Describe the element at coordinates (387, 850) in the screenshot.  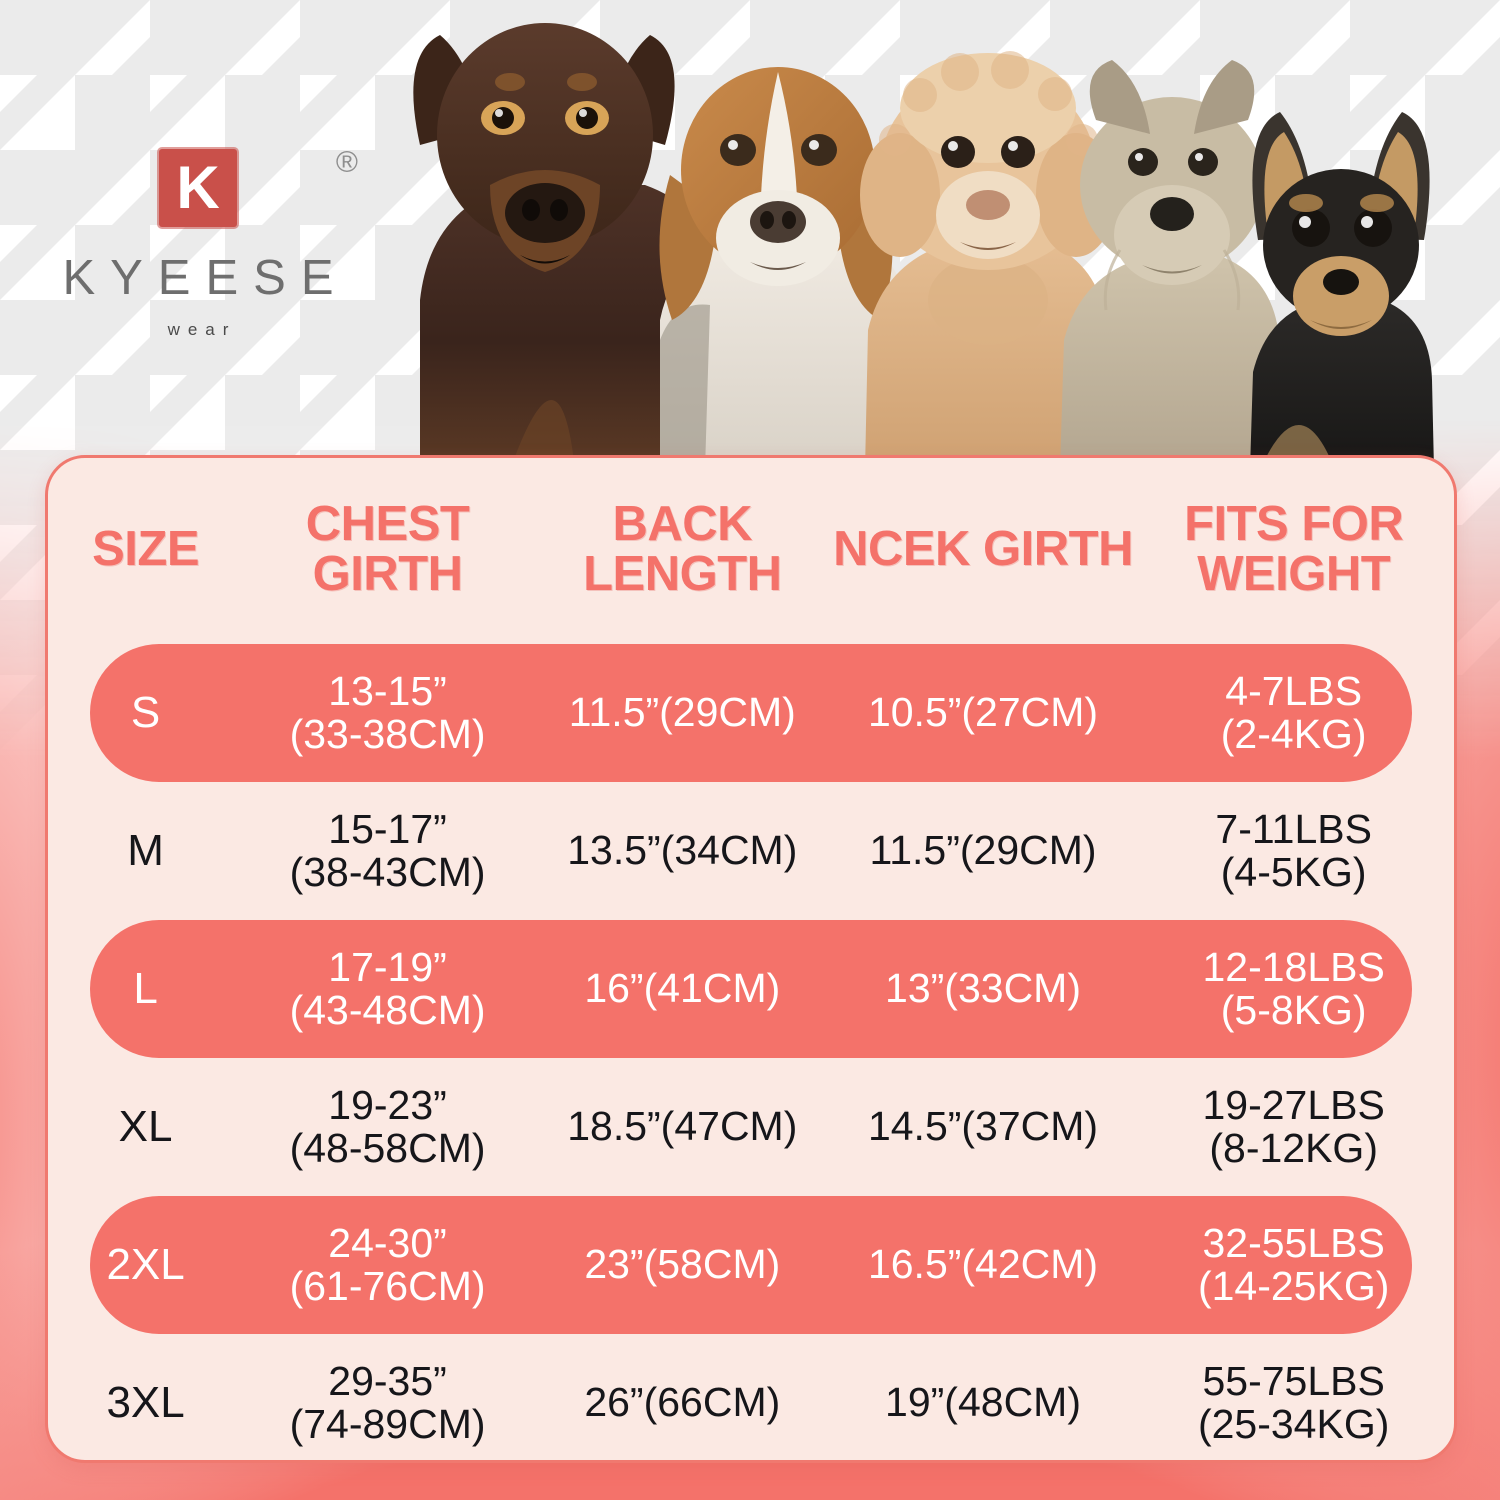
I see `cell-chest-girth: 15-17” (38-43CM)` at that location.